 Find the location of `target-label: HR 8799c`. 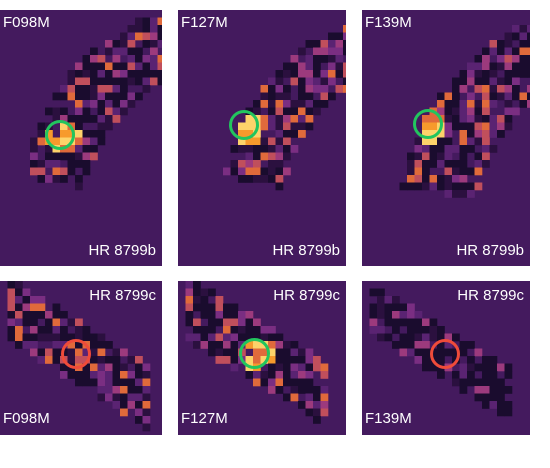

target-label: HR 8799c is located at coordinates (122, 295).